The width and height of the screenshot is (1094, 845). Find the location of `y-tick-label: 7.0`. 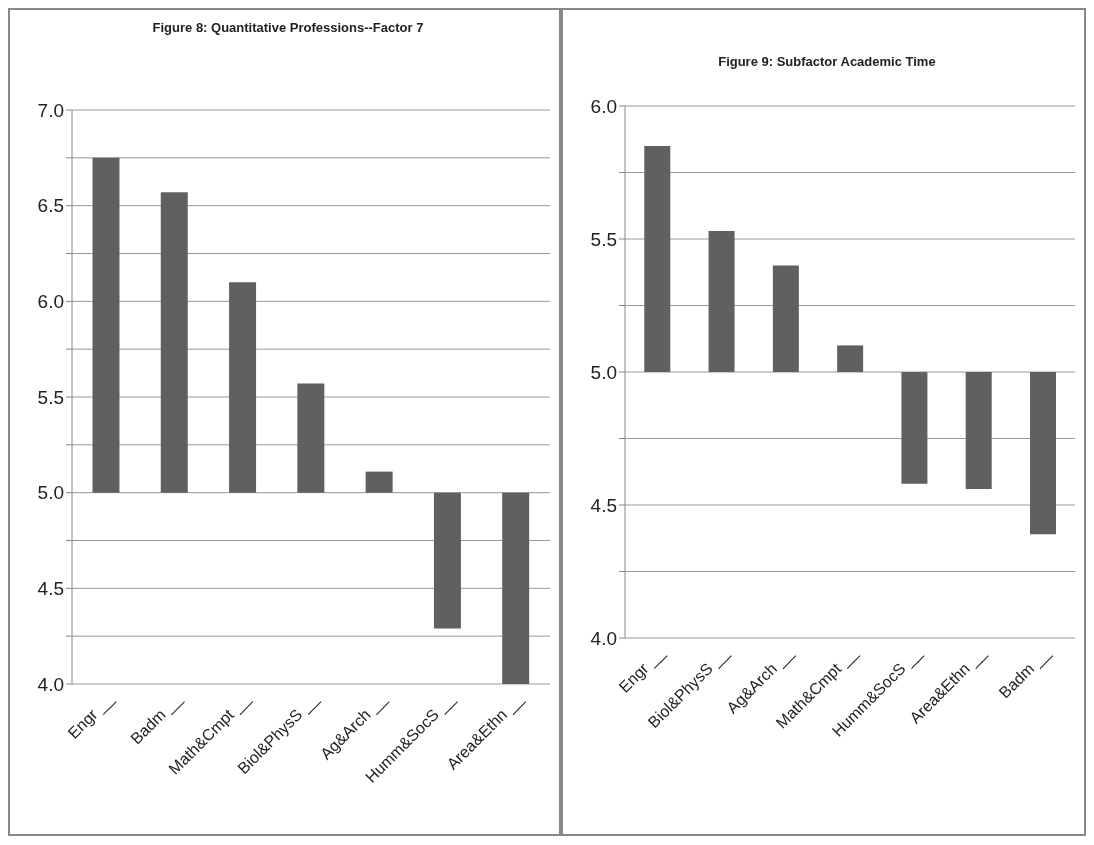

y-tick-label: 7.0 is located at coordinates (50, 110).